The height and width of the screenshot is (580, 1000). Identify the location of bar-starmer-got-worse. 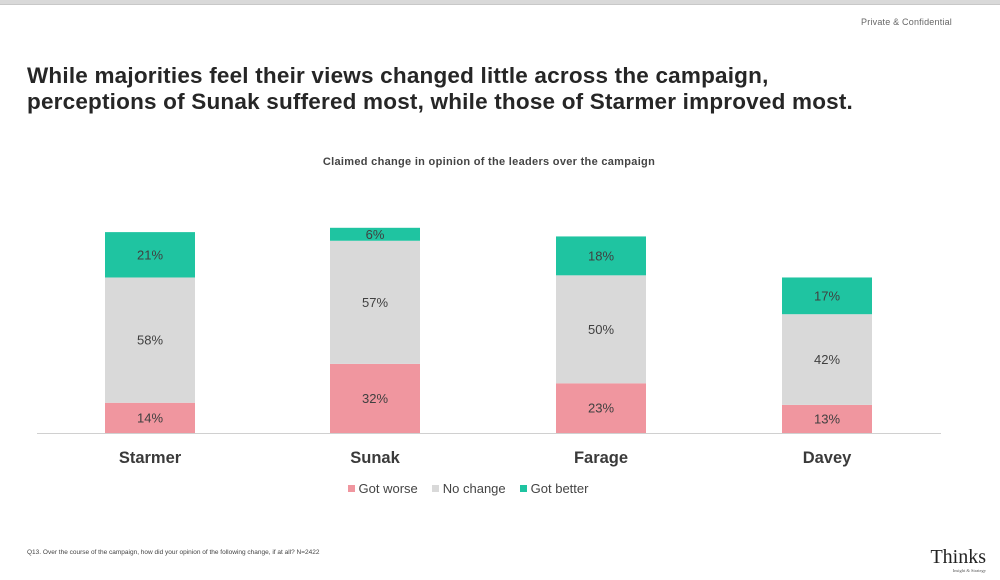
(150, 417).